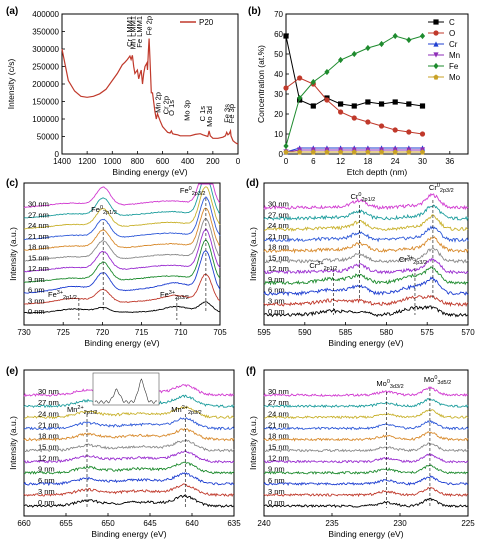 The height and width of the screenshot is (550, 477). Describe the element at coordinates (202, 114) in the screenshot. I see `peak-annotation: C 1s` at that location.